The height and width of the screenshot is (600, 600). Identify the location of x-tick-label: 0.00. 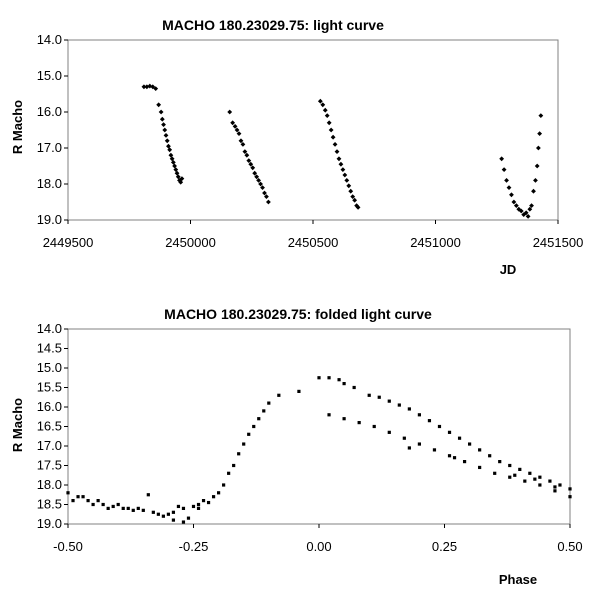
(318, 546).